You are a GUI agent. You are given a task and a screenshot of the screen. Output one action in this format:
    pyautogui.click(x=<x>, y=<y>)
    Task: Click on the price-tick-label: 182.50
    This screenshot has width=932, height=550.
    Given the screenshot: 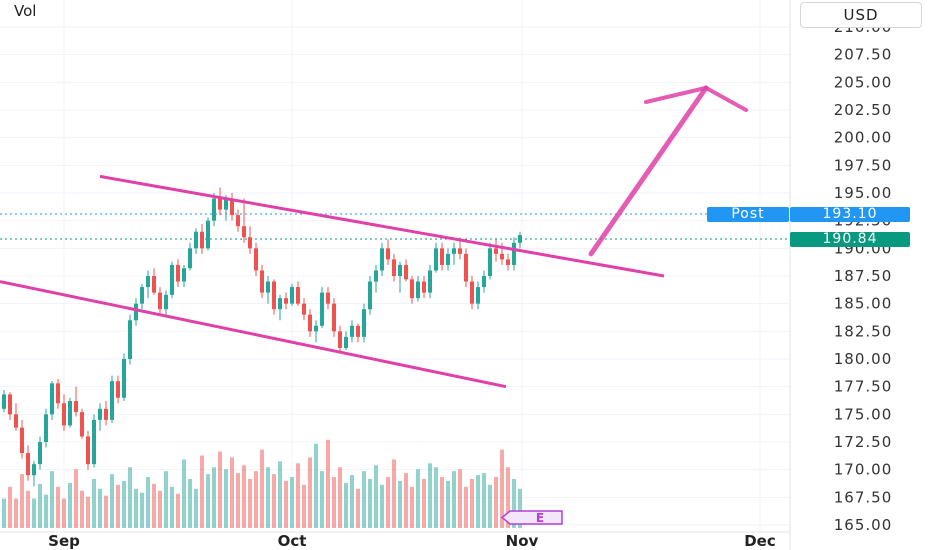 What is the action you would take?
    pyautogui.click(x=863, y=331)
    